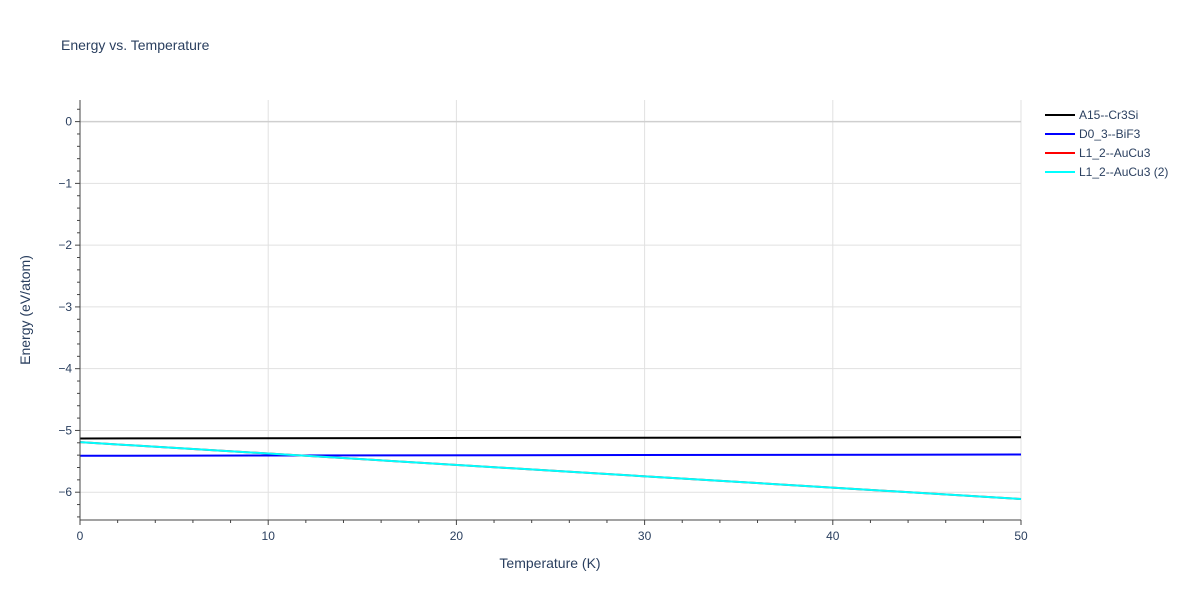  Describe the element at coordinates (1123, 172) in the screenshot. I see `legend-label: L1_2--AuCu3 (2)` at that location.